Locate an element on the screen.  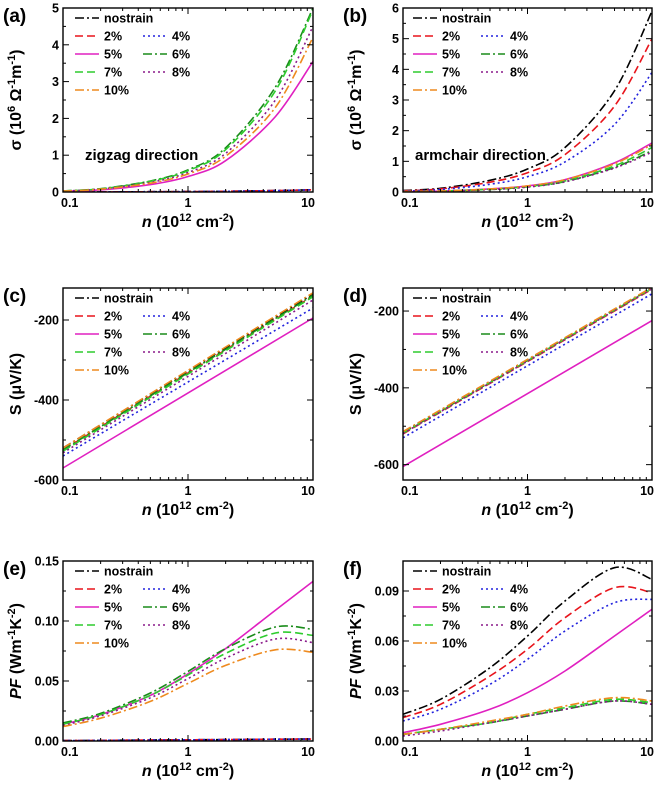
y-tick-label: 0.05 is located at coordinates (47, 682).